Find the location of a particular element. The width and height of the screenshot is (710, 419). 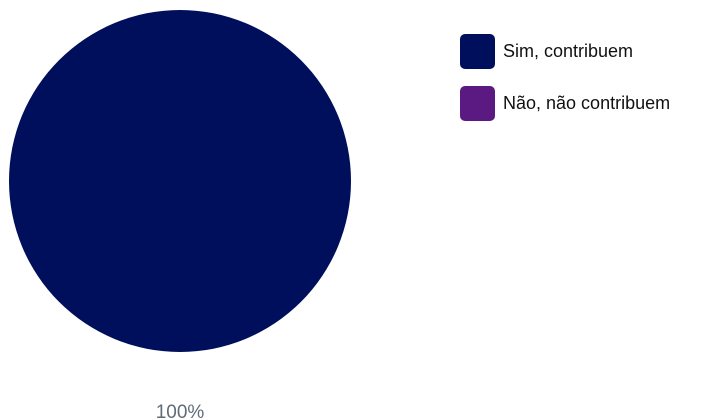

data-label-sim: 100% is located at coordinates (180, 410).